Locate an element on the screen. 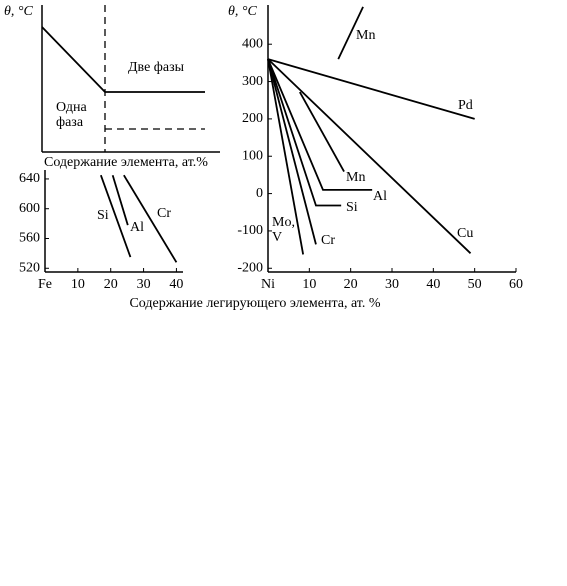 The width and height of the screenshot is (567, 586). x-axis-title: Содержание легирующего элемента, ат. % is located at coordinates (254, 303).